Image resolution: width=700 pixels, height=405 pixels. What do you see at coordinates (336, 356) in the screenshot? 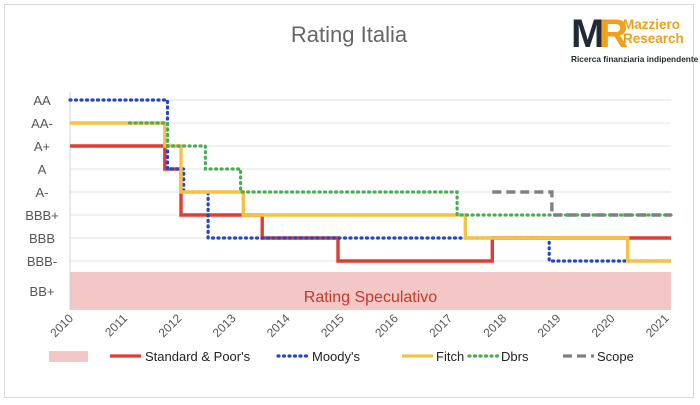
I see `legend-label-moodys: Moody's` at bounding box center [336, 356].